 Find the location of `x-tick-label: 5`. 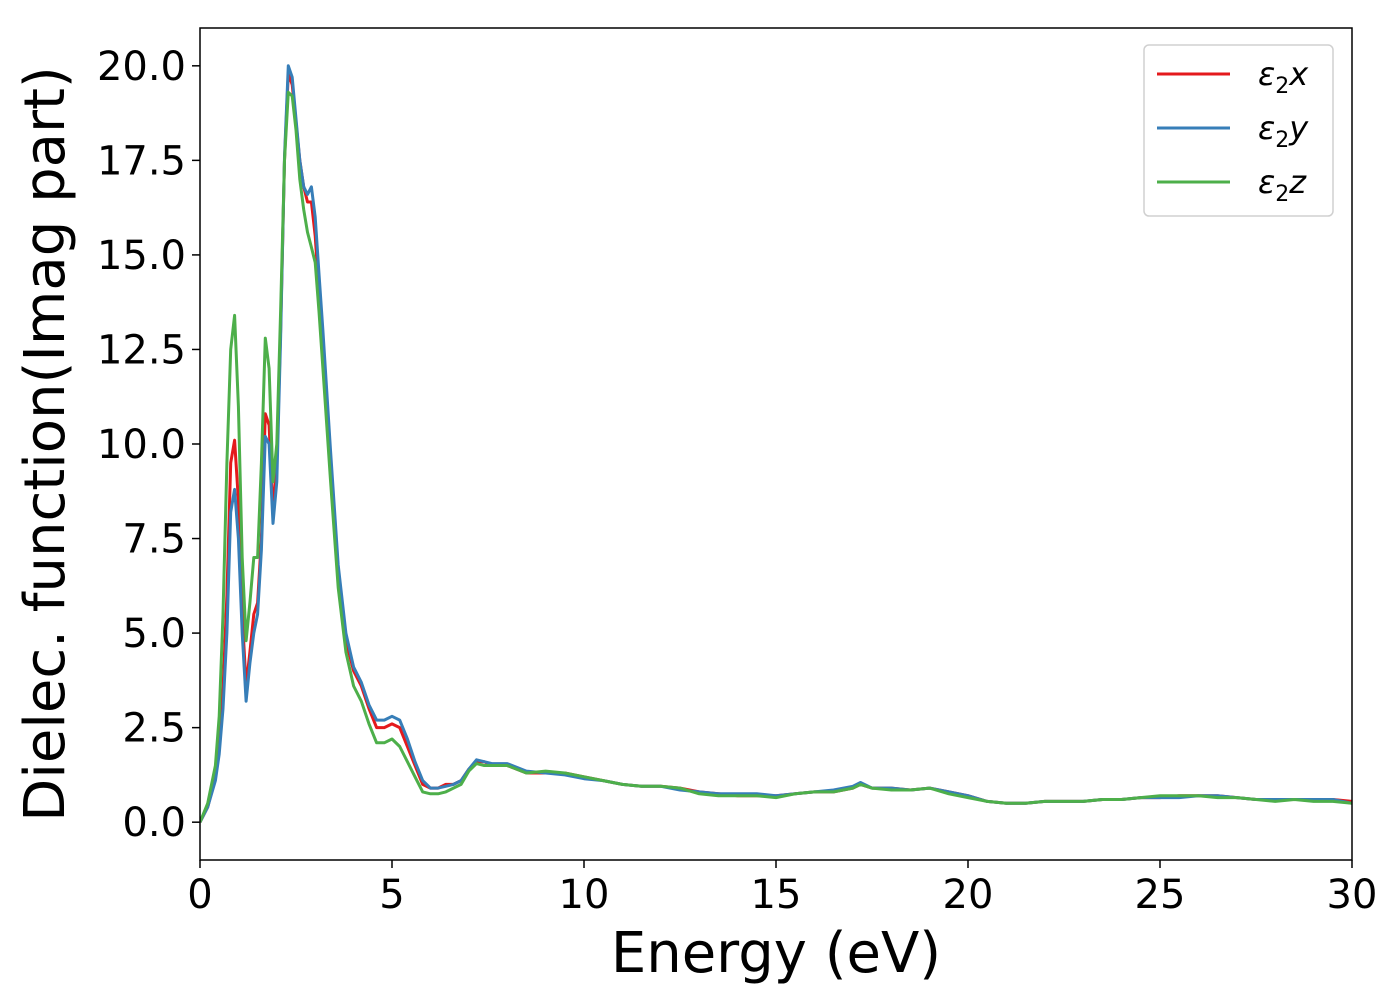

x-tick-label: 5 is located at coordinates (391, 895).